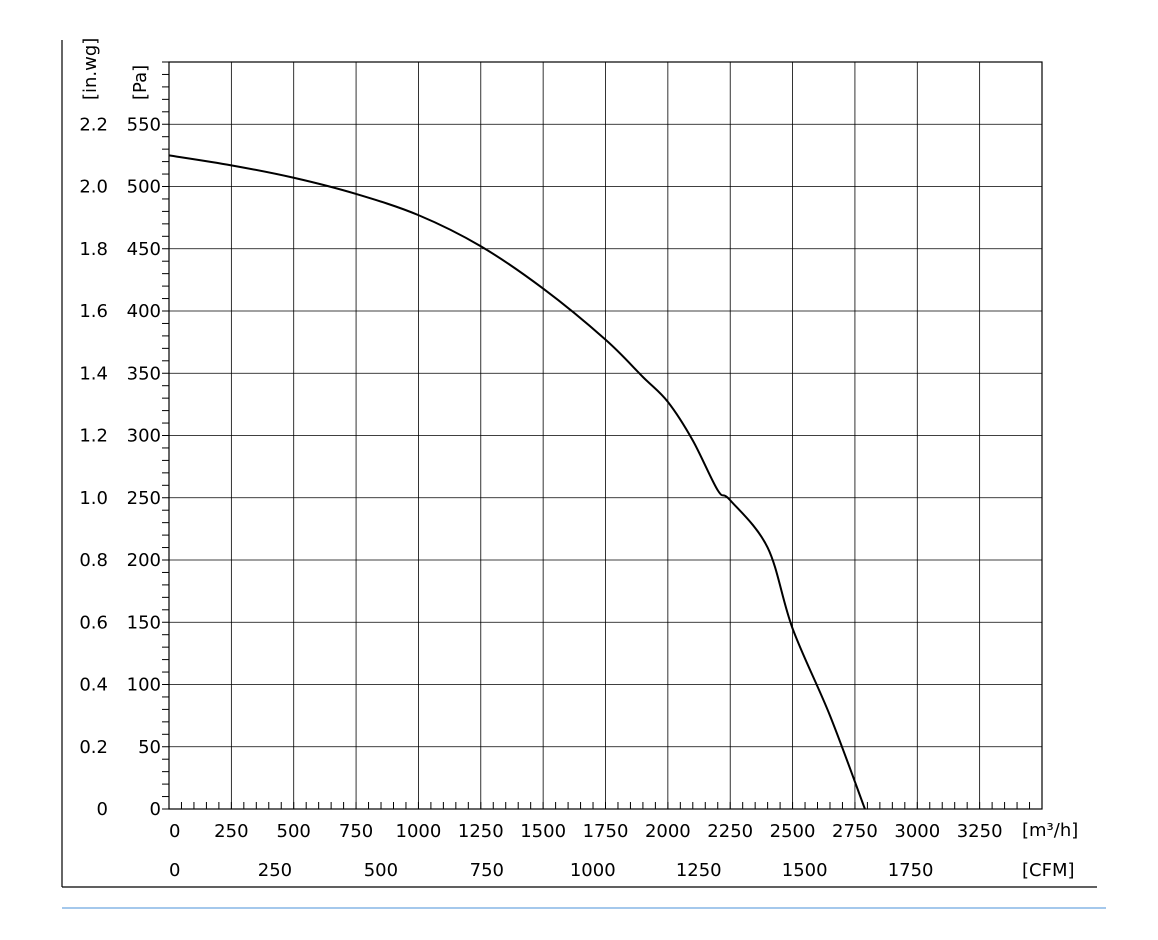 The width and height of the screenshot is (1158, 940). What do you see at coordinates (144, 467) in the screenshot?
I see `y-tick-labels-pa: 0 50 100 150 200 250 300 350 400 450 500 550` at bounding box center [144, 467].